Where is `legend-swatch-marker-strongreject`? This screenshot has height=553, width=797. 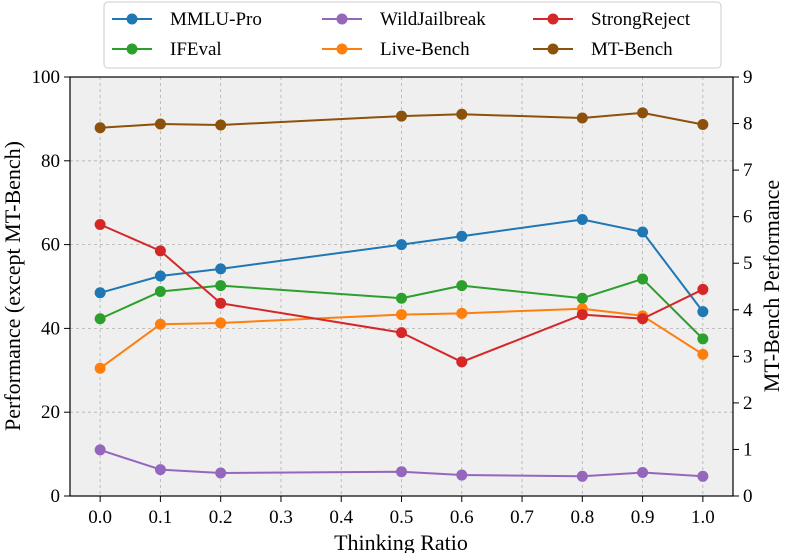
legend-swatch-marker-strongreject is located at coordinates (553, 19).